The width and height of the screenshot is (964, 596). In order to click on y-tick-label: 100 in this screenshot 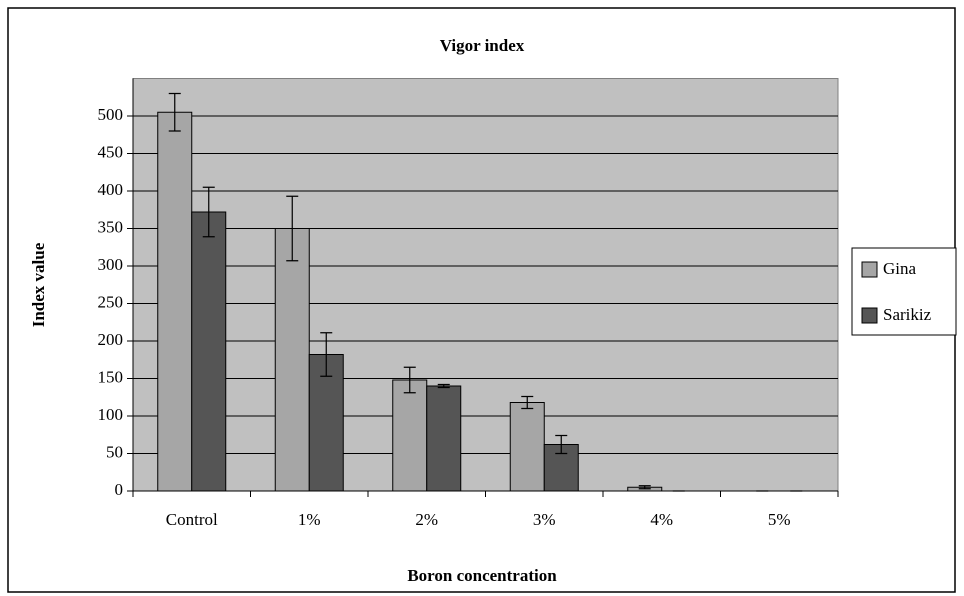, I will do `click(111, 414)`.